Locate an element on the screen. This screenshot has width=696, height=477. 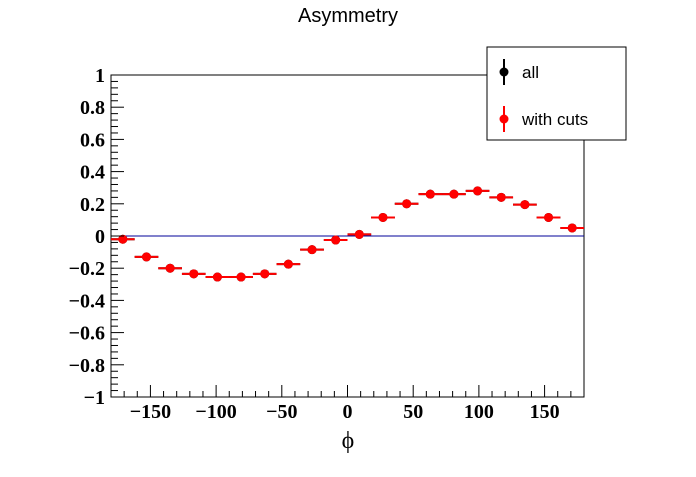
data-series is located at coordinates (347, 234).